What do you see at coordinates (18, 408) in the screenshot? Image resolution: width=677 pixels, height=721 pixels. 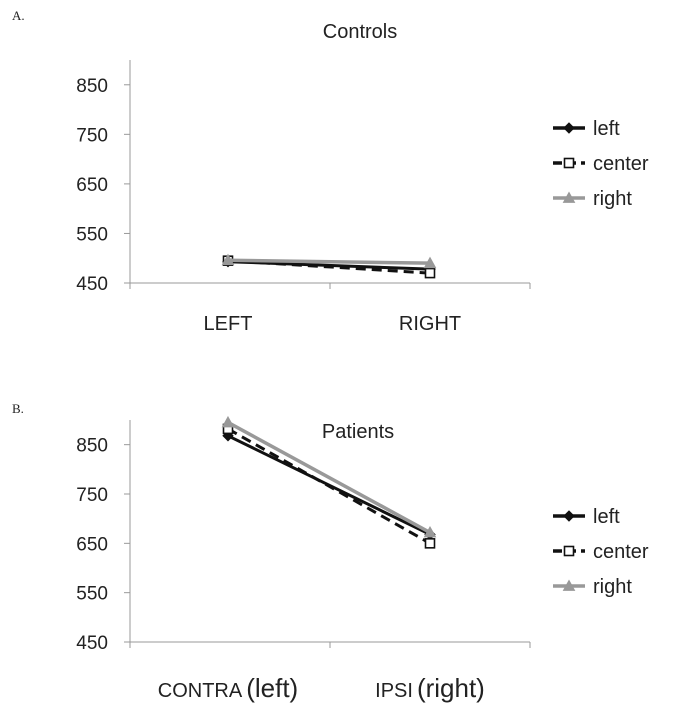 I see `panel-label: B.` at bounding box center [18, 408].